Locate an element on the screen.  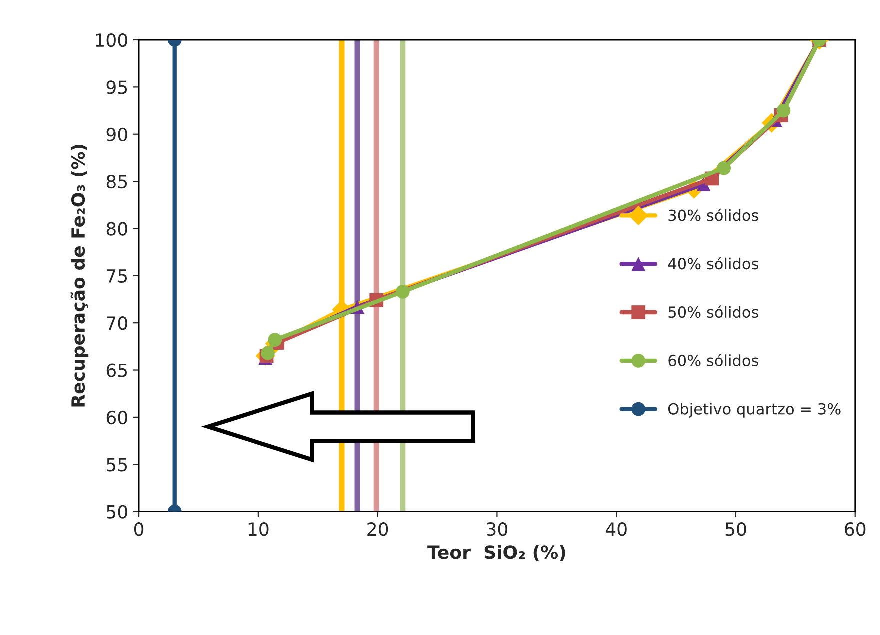
y-tick-label: 50 is located at coordinates (117, 512).